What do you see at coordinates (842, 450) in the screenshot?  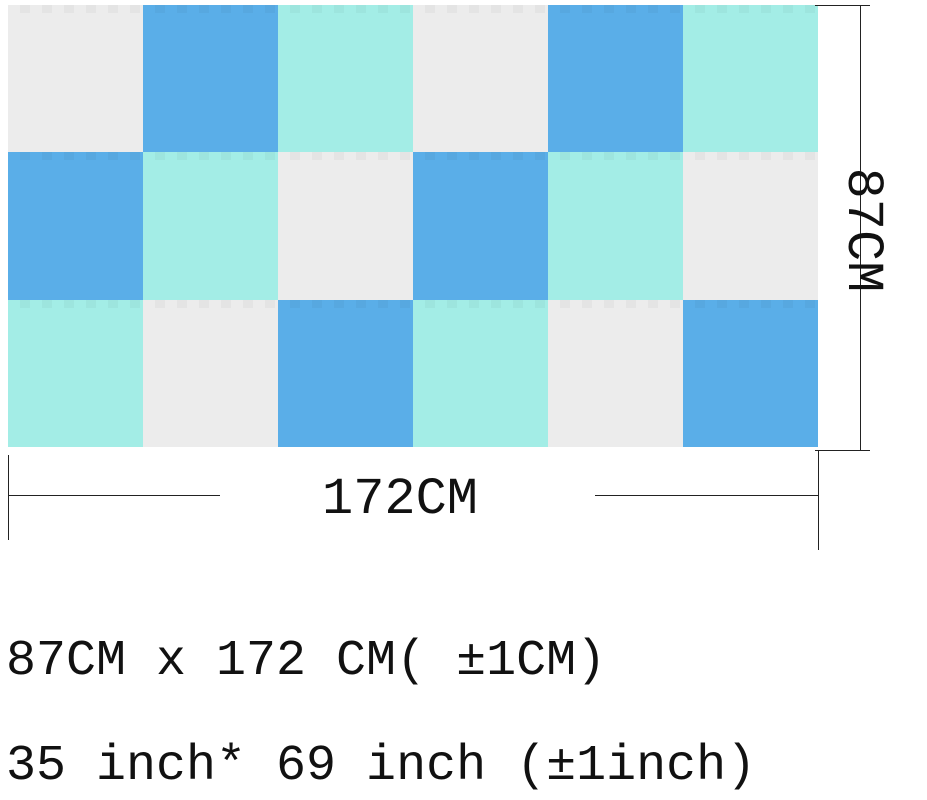 I see `height-bottom-tick` at bounding box center [842, 450].